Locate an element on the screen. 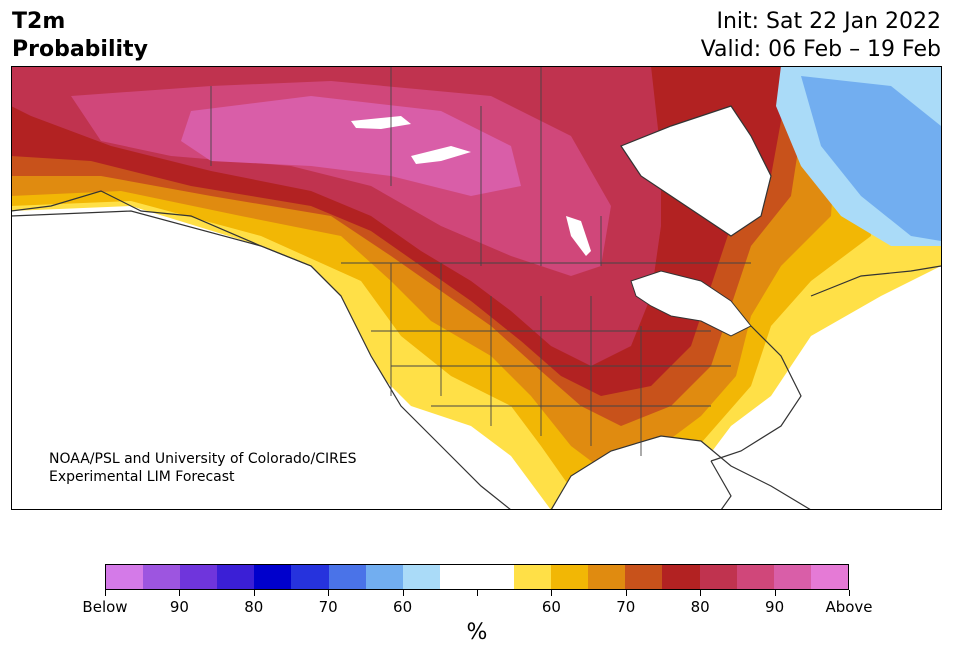 Image resolution: width=953 pixels, height=657 pixels. valid-date: Valid: 06 Feb – 19 Feb is located at coordinates (820, 49).